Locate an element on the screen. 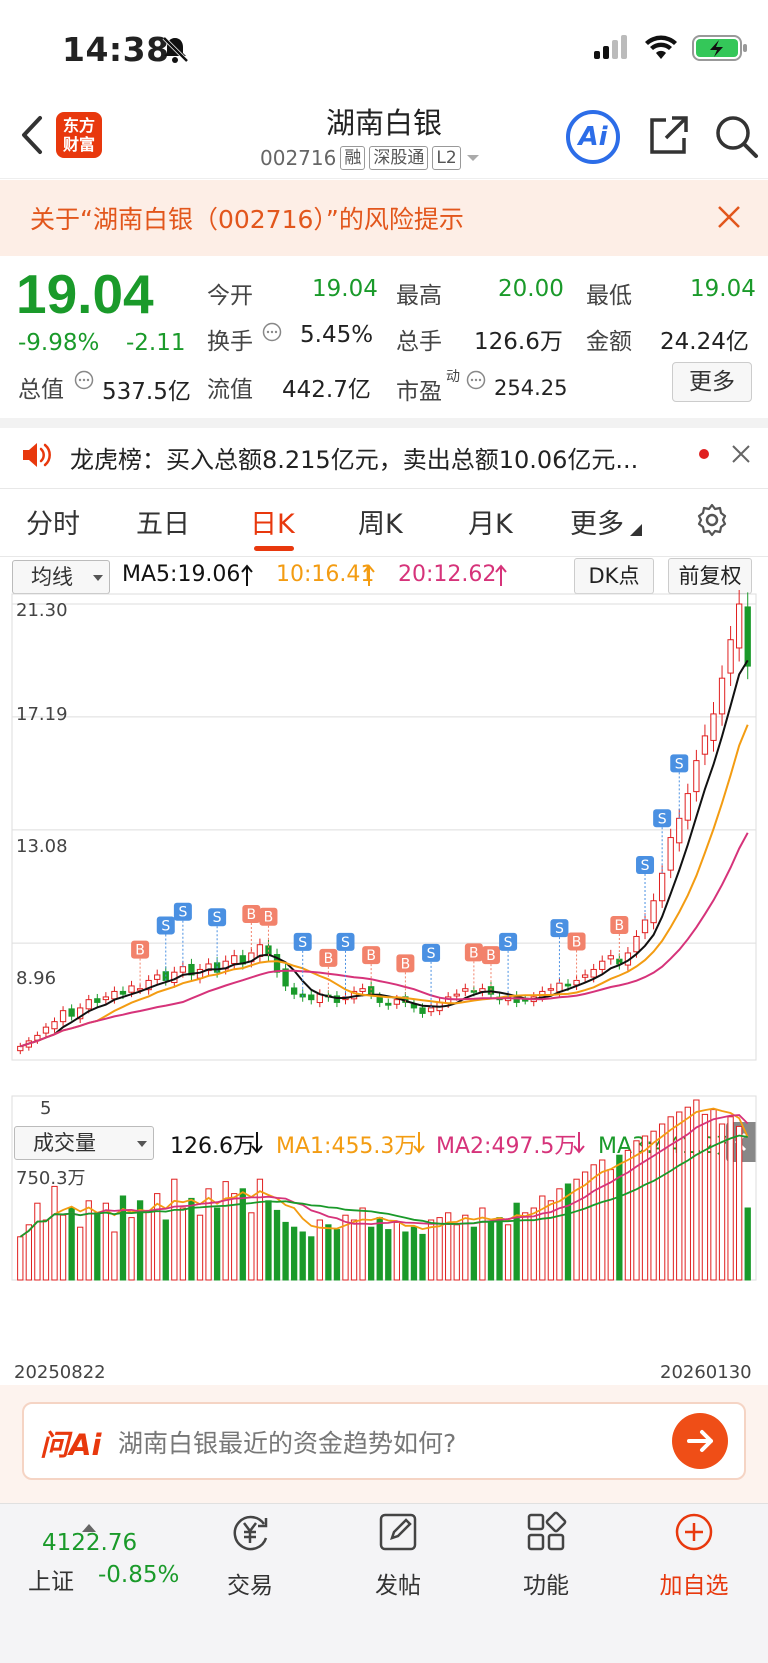 The width and height of the screenshot is (768, 1663). tab-intraday: 分时 is located at coordinates (53, 524).